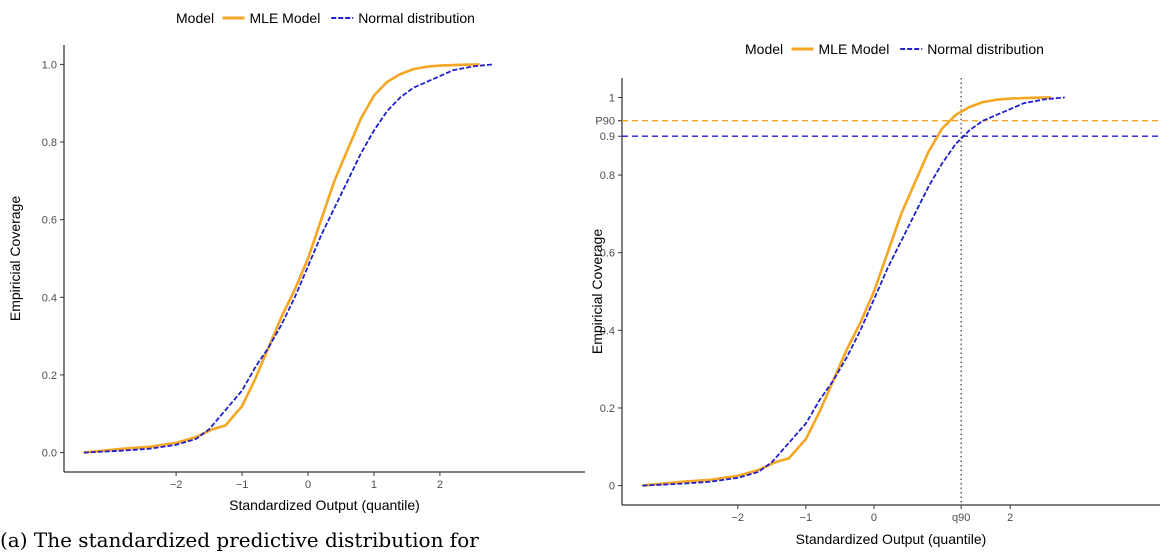 Image resolution: width=1169 pixels, height=552 pixels. Describe the element at coordinates (612, 98) in the screenshot. I see `y-tick-label: 1` at that location.